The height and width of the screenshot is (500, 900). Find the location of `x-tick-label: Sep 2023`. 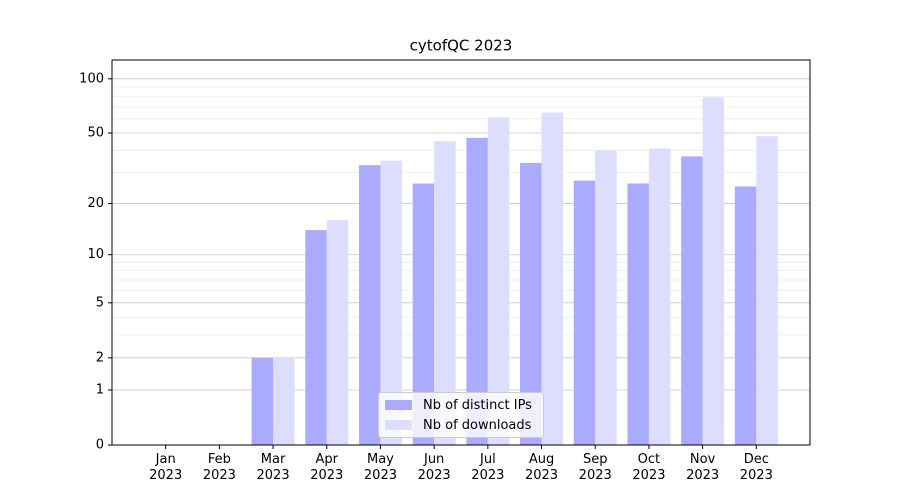

x-tick-label: Sep 2023 is located at coordinates (595, 467).